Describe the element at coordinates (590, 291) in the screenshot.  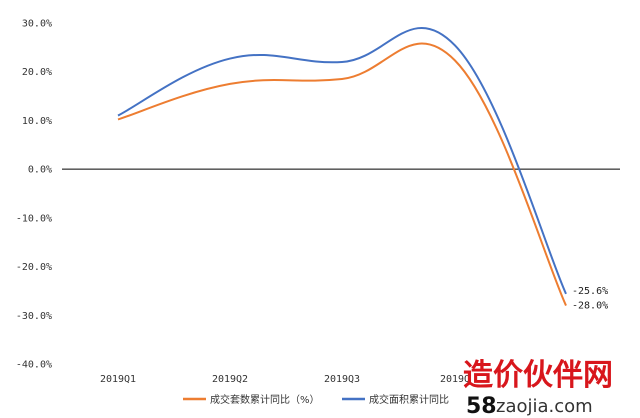
I see `data-label-end: -25.6%` at that location.